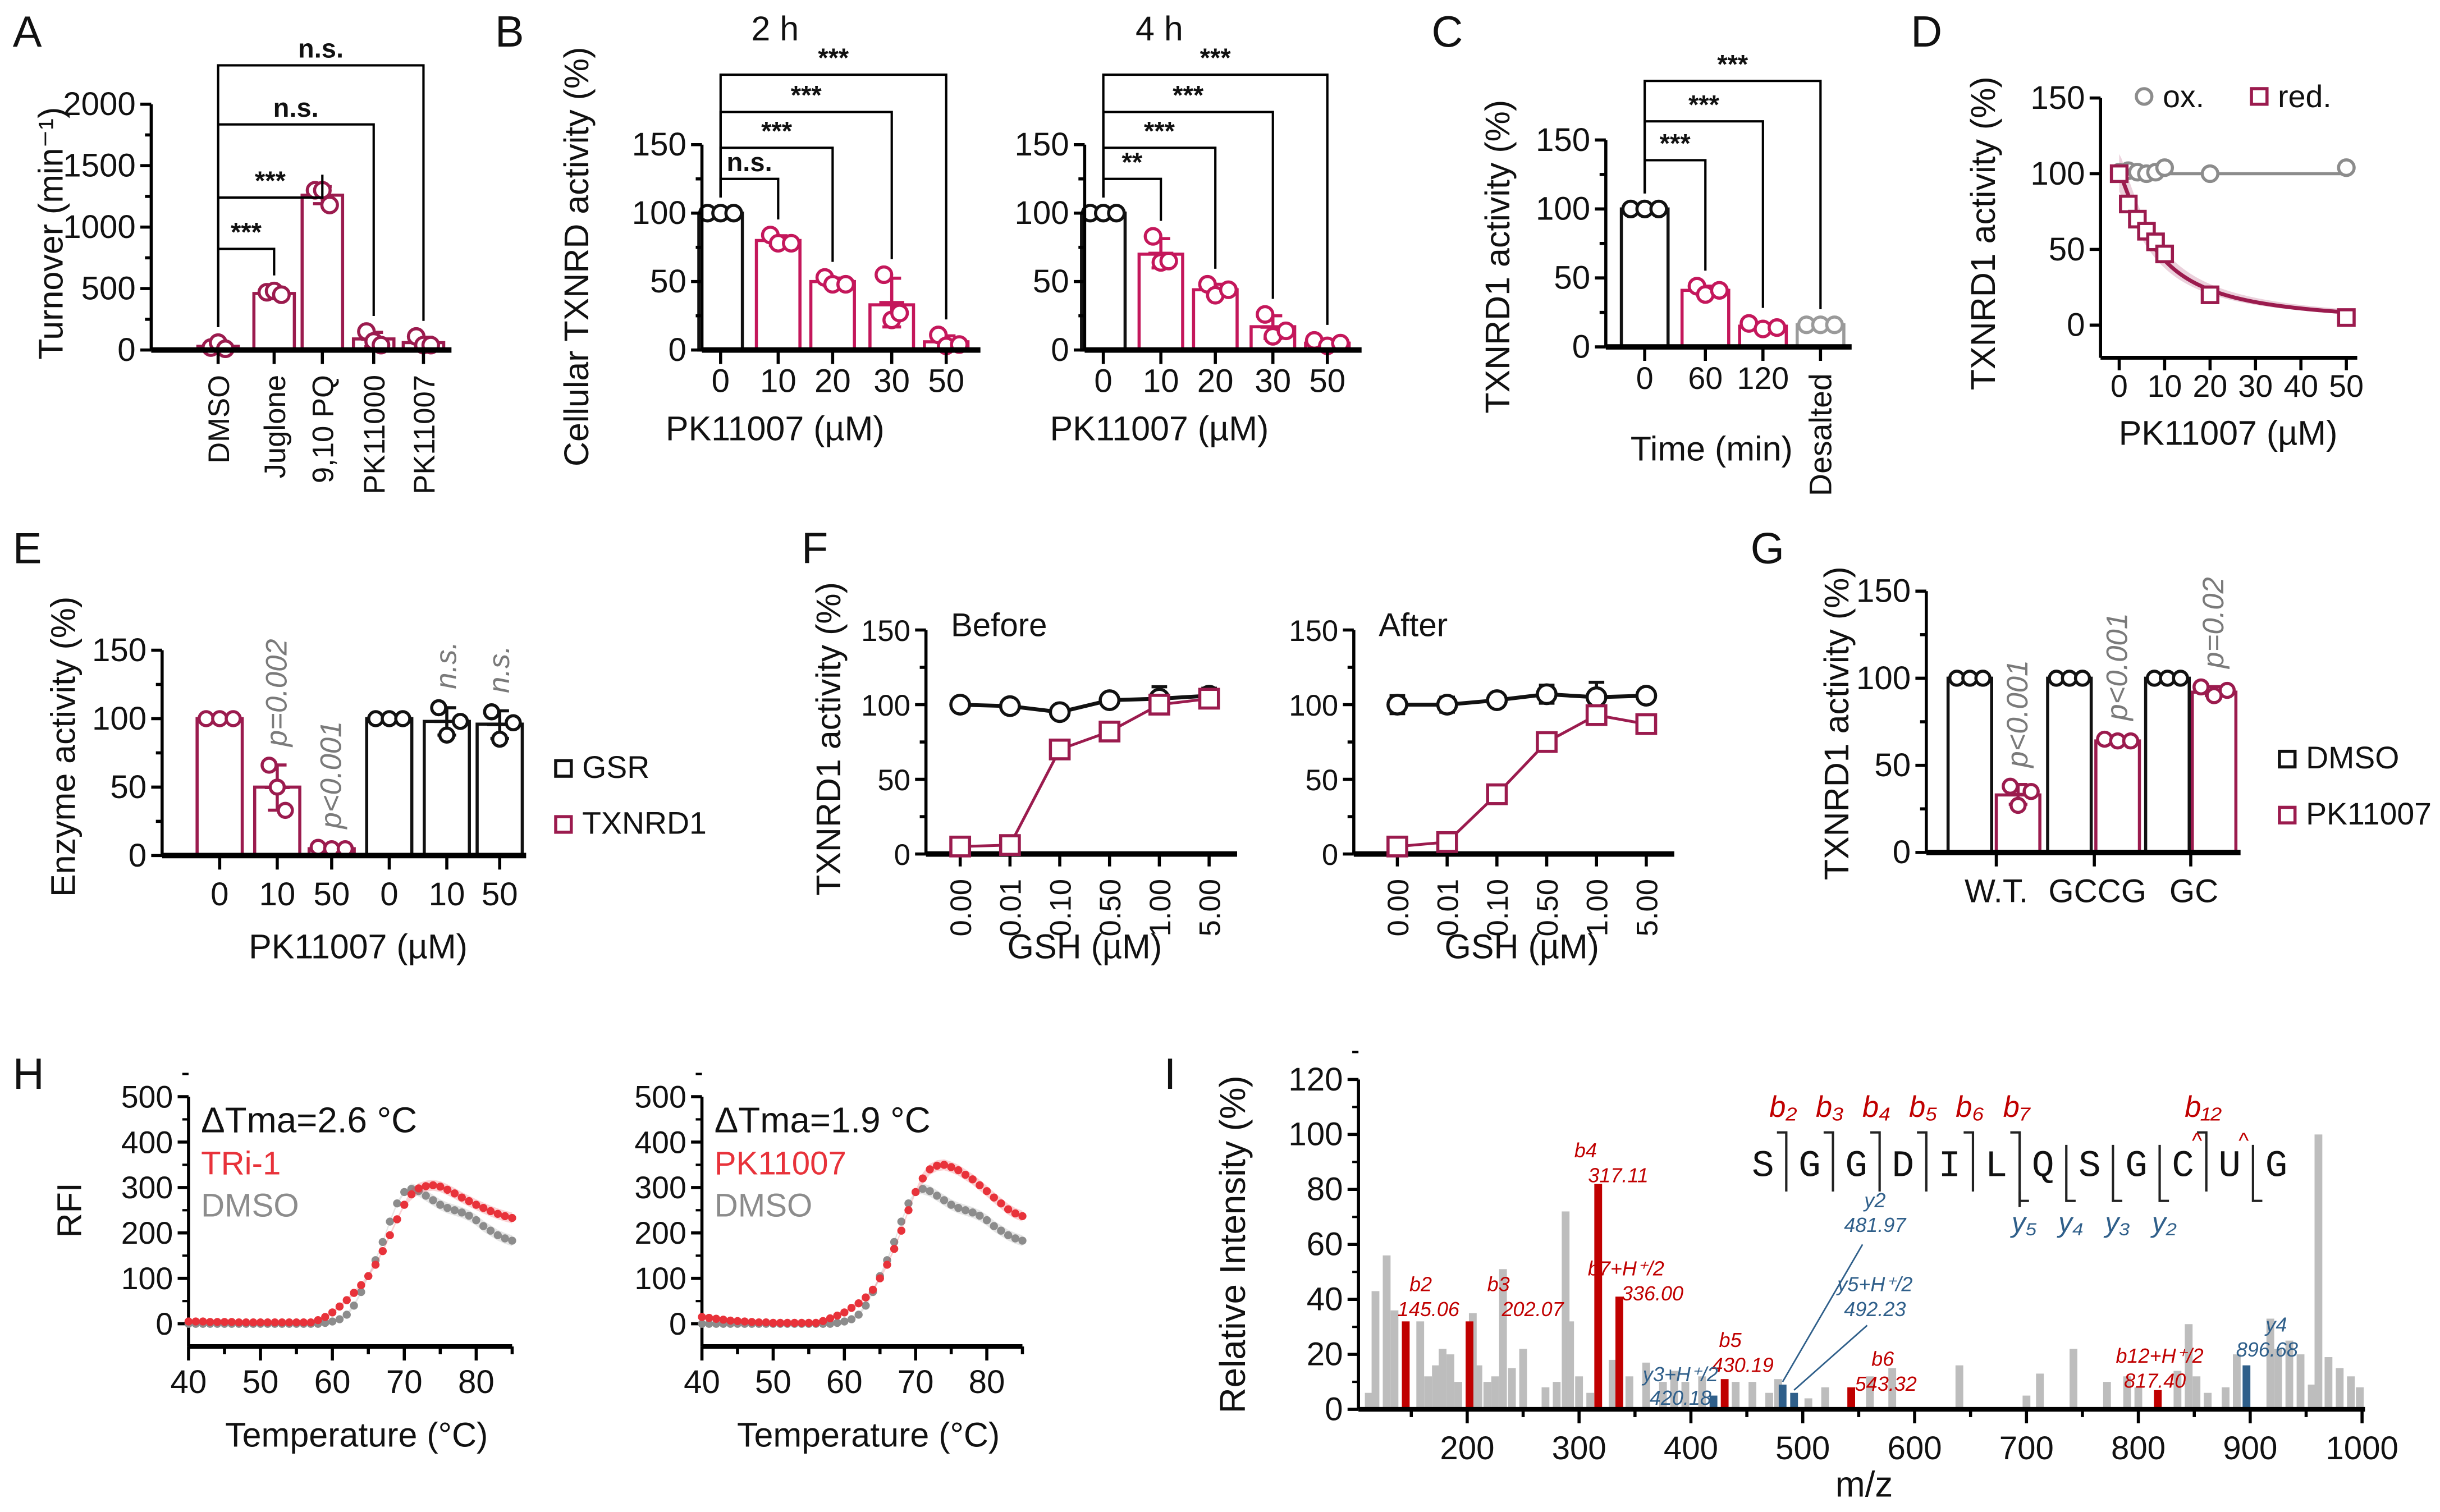 This screenshot has height=1512, width=2440. What do you see at coordinates (1413, 625) in the screenshot?
I see `condition-label: After` at bounding box center [1413, 625].